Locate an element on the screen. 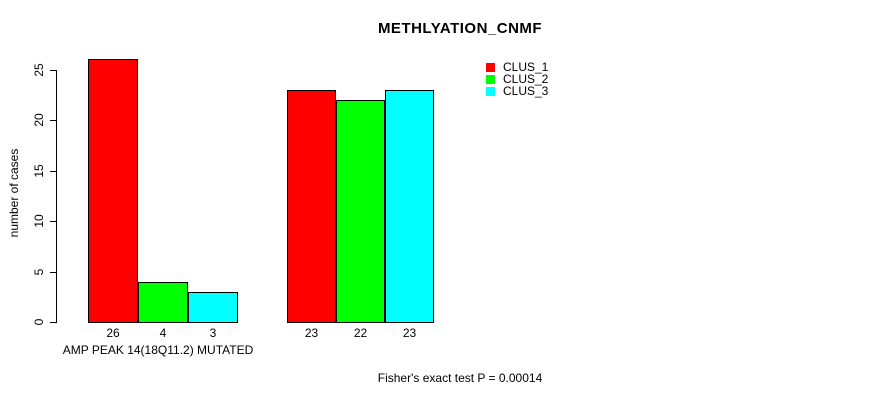 The width and height of the screenshot is (890, 400). legend-item: CLUS_3 is located at coordinates (517, 91).